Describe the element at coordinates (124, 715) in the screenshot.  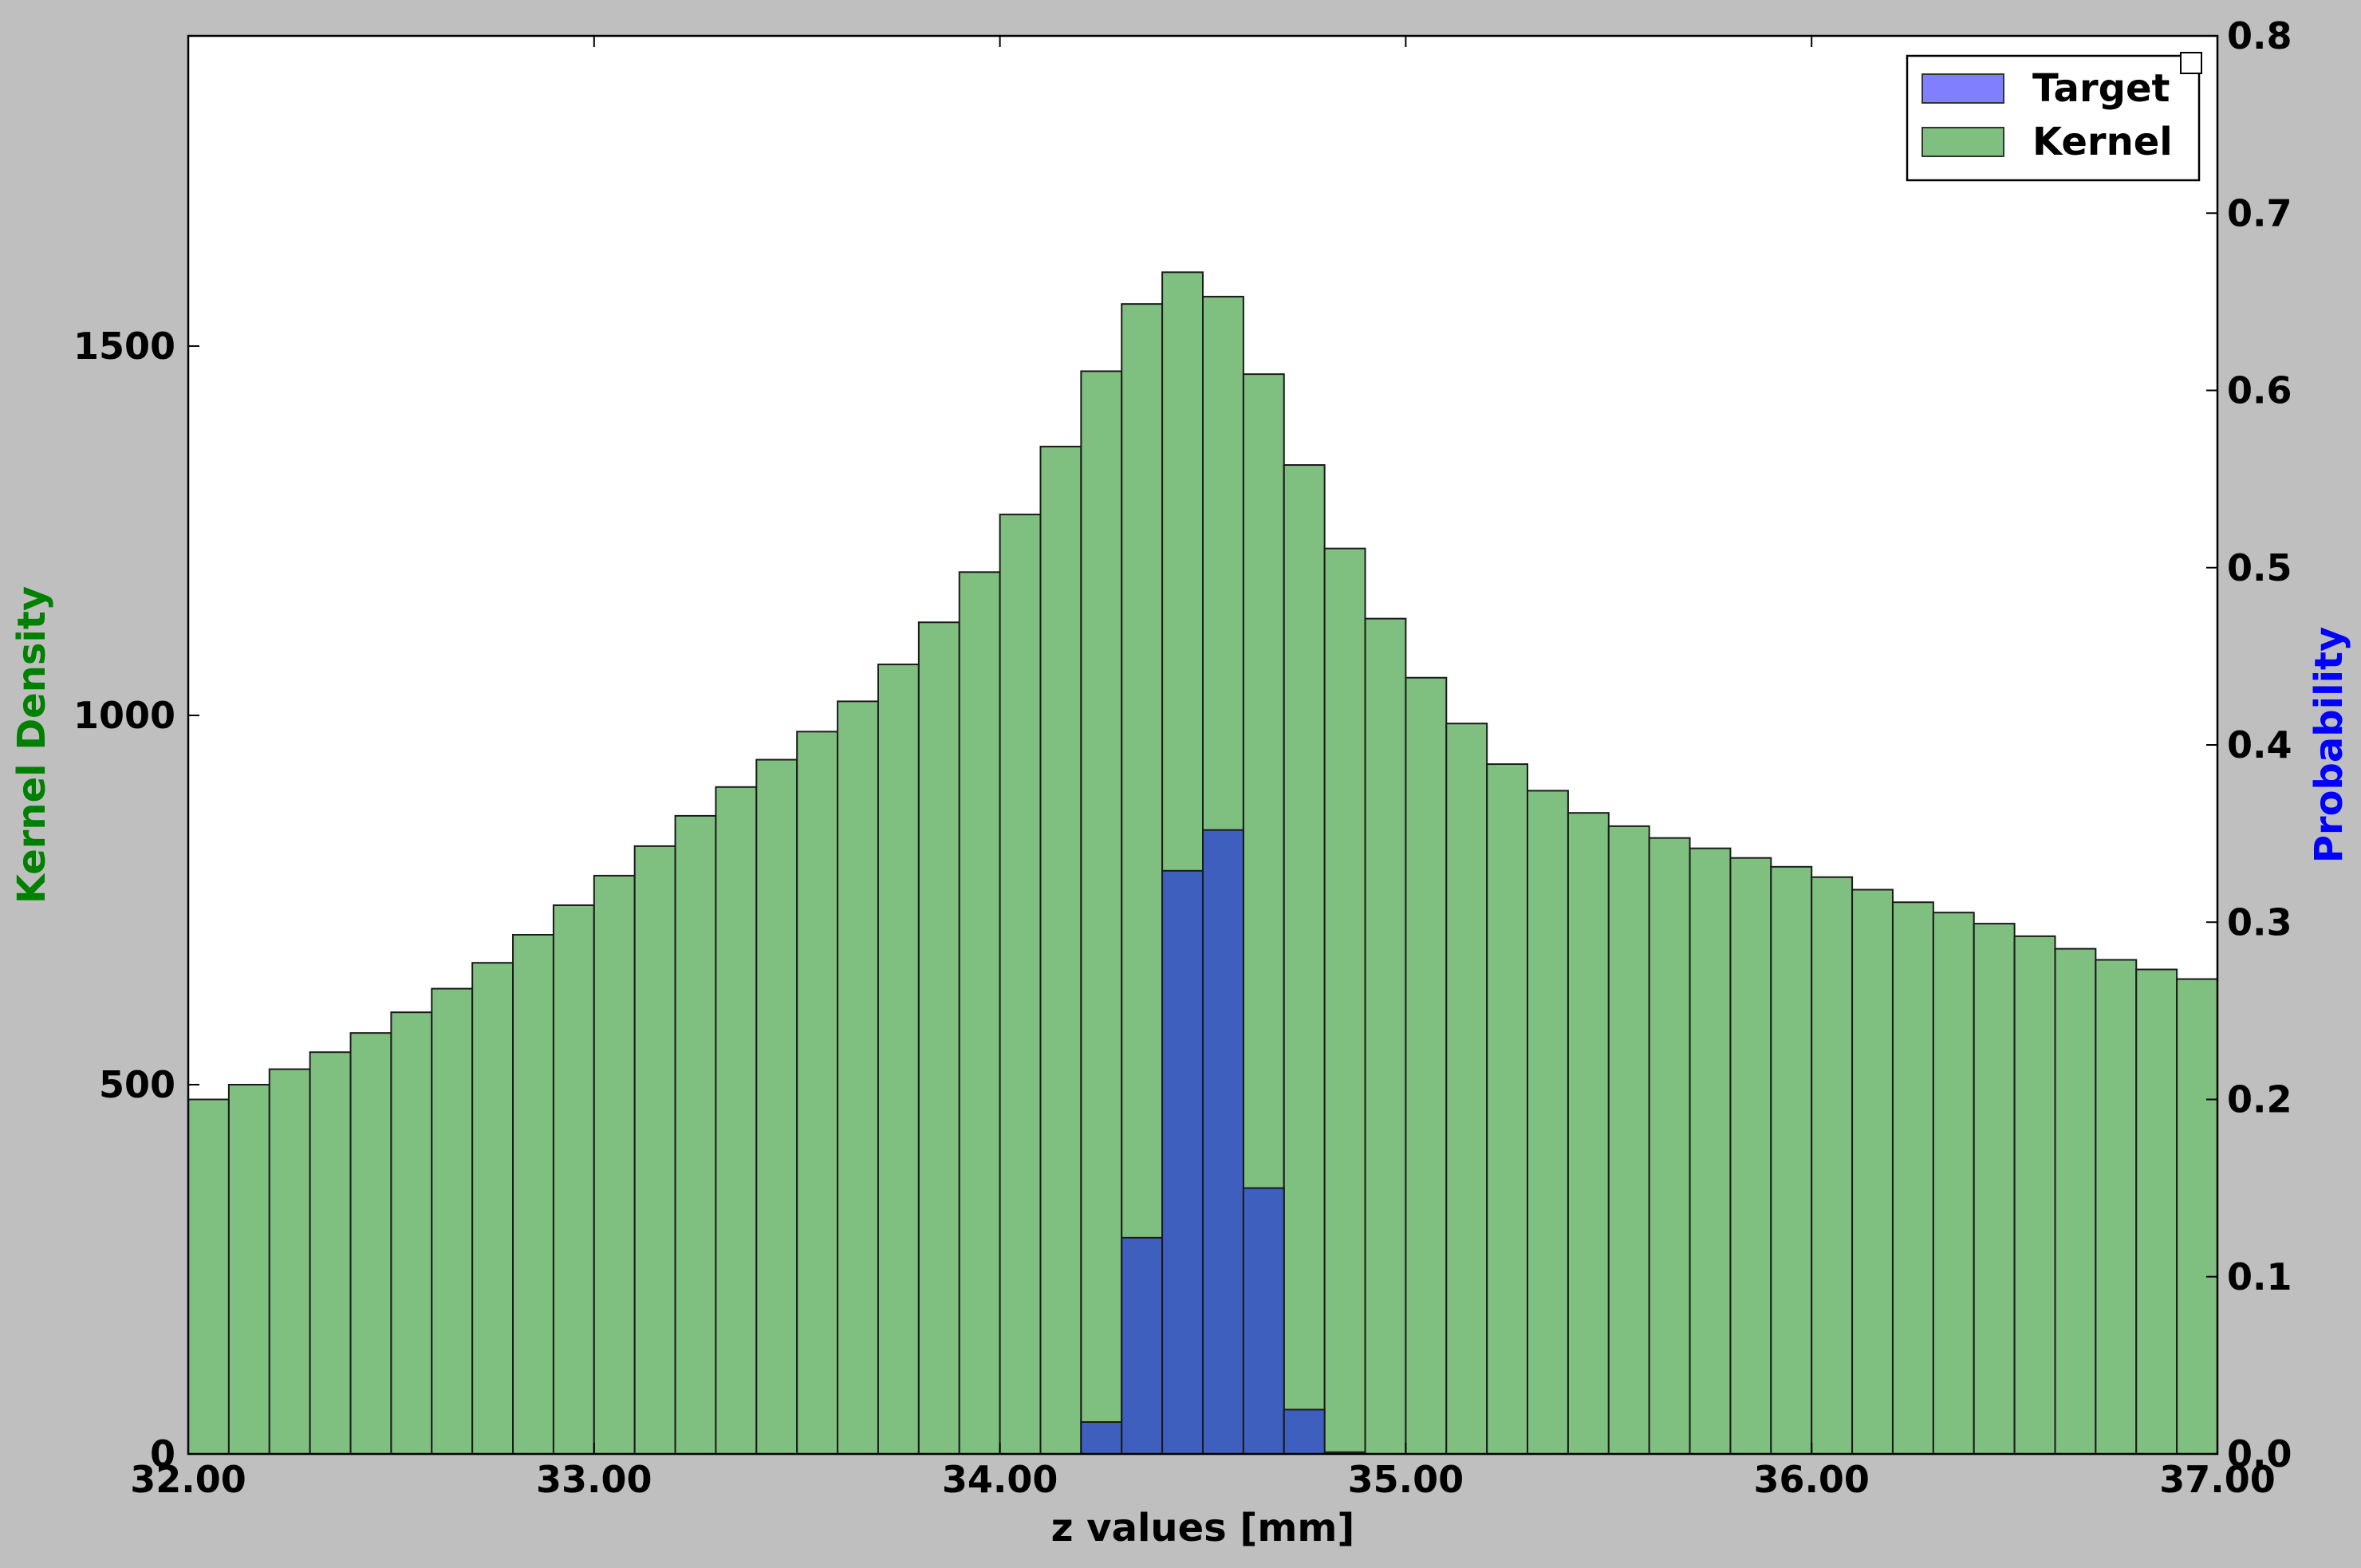
I see `left-y-tick-label: 1000` at that location.